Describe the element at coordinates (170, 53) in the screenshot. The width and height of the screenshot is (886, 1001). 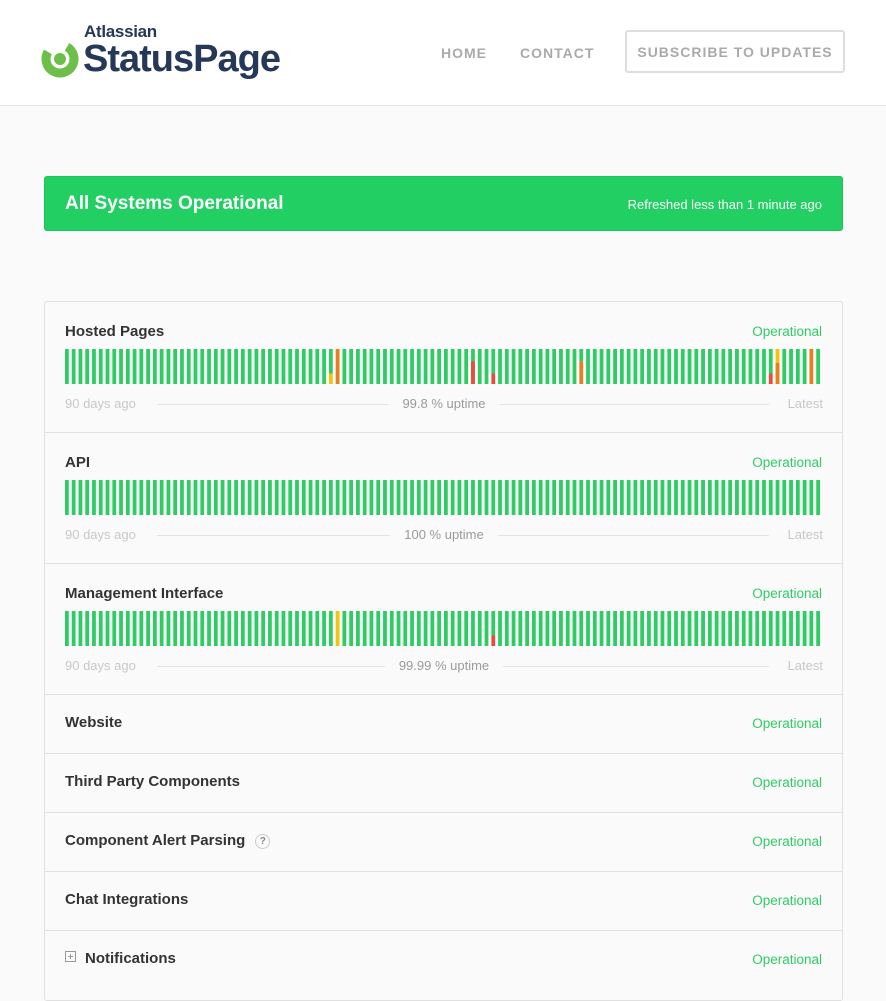
I see `statuspage-logo: Atlassian StatusPage` at that location.